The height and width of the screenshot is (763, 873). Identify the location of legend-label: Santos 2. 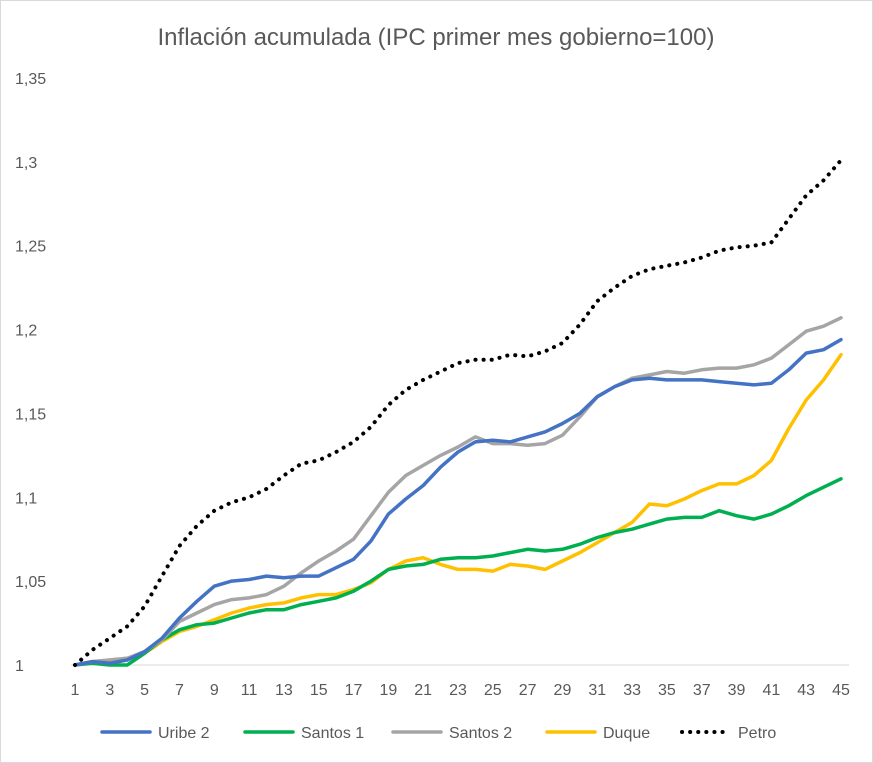
(480, 733).